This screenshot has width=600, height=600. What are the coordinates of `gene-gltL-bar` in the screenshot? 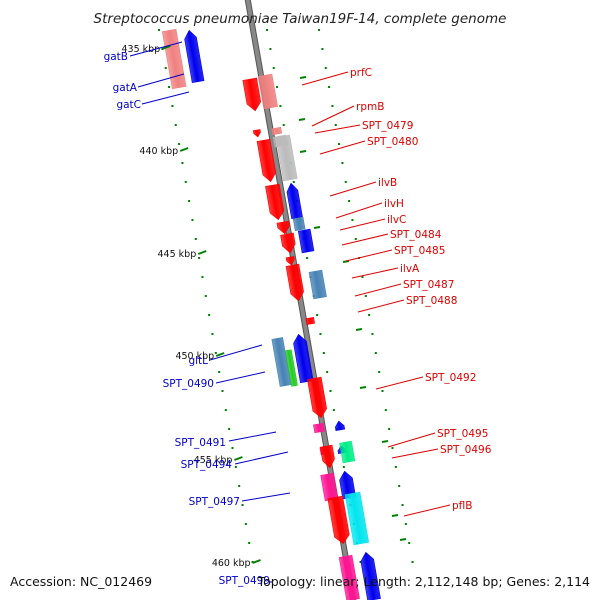 It's located at (281, 362).